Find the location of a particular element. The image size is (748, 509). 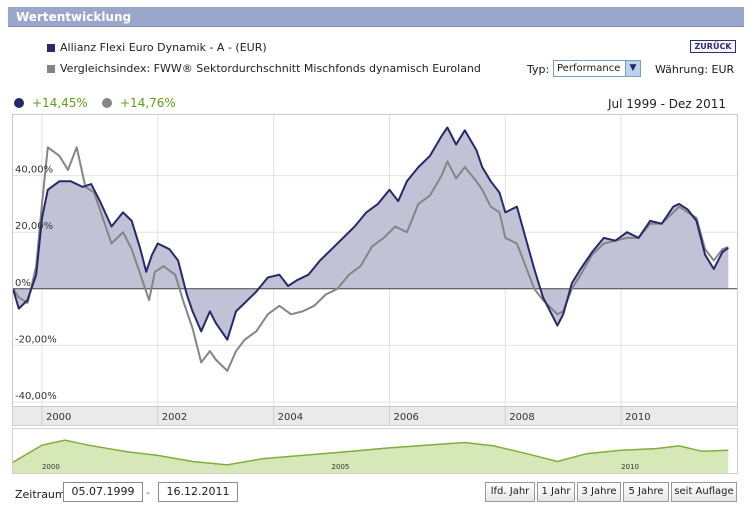

overview-label-2000: 2000 is located at coordinates (51, 467).